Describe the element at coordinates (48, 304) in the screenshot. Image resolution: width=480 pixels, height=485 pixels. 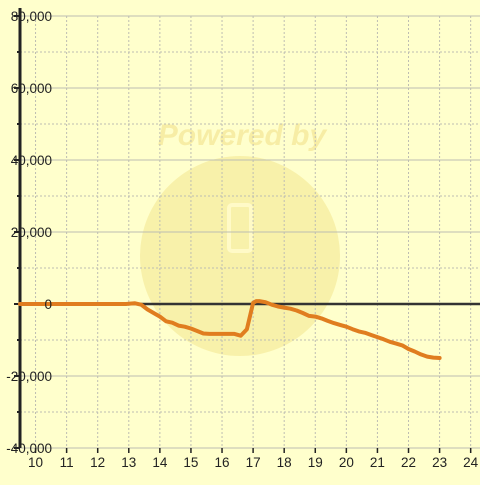
I see `y-tick-label: 0` at that location.